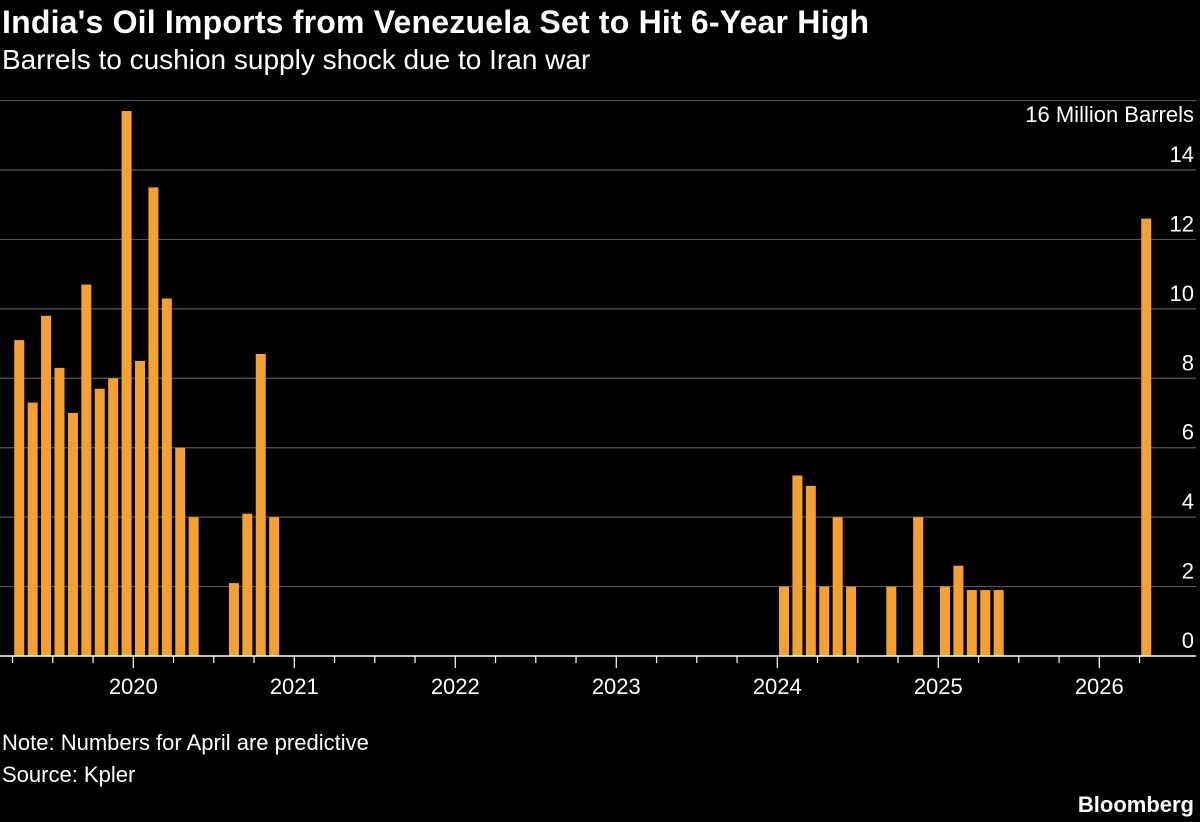 The width and height of the screenshot is (1200, 822). Describe the element at coordinates (133, 686) in the screenshot. I see `x-tick-label: 2020` at that location.